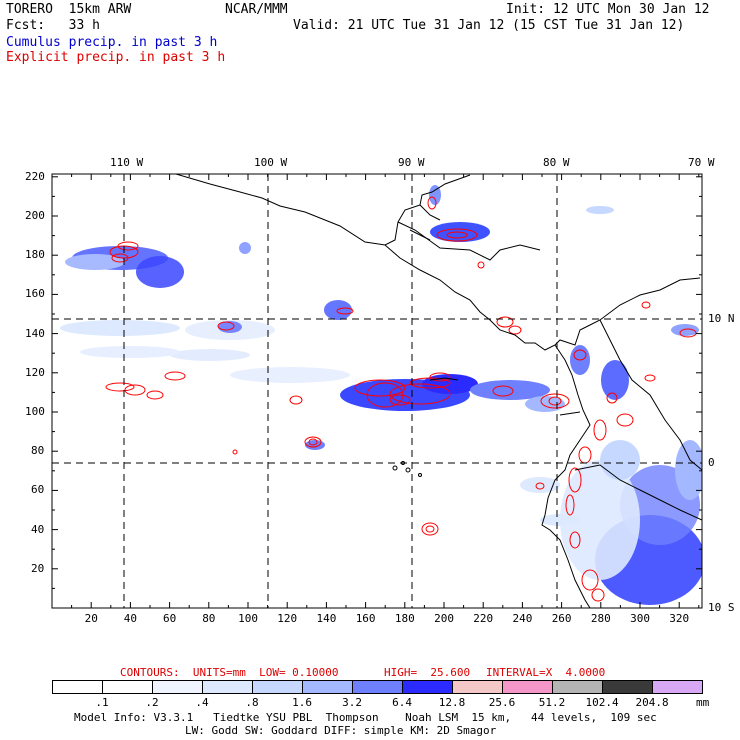 This screenshot has height=740, width=740. I want to click on colorbar-label: 3.2, so click(352, 702).